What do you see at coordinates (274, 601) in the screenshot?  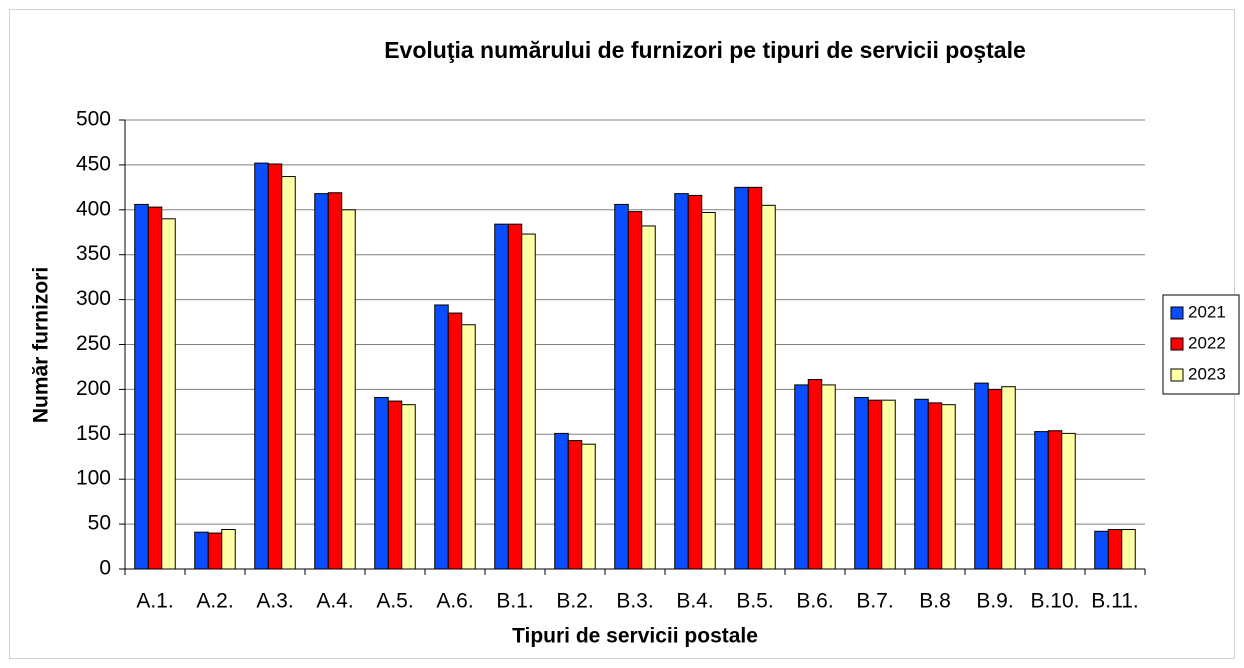 I see `x-tick-label: A.3.` at bounding box center [274, 601].